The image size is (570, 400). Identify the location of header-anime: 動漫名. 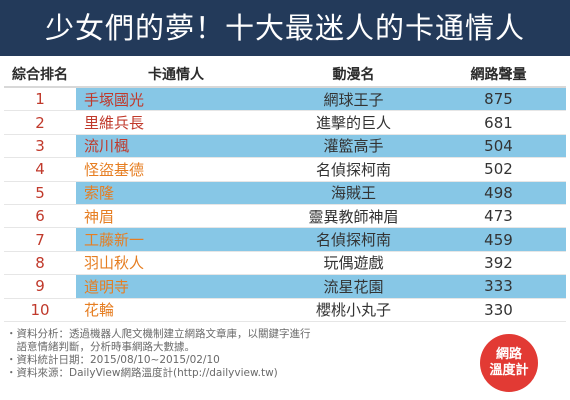
(353, 75).